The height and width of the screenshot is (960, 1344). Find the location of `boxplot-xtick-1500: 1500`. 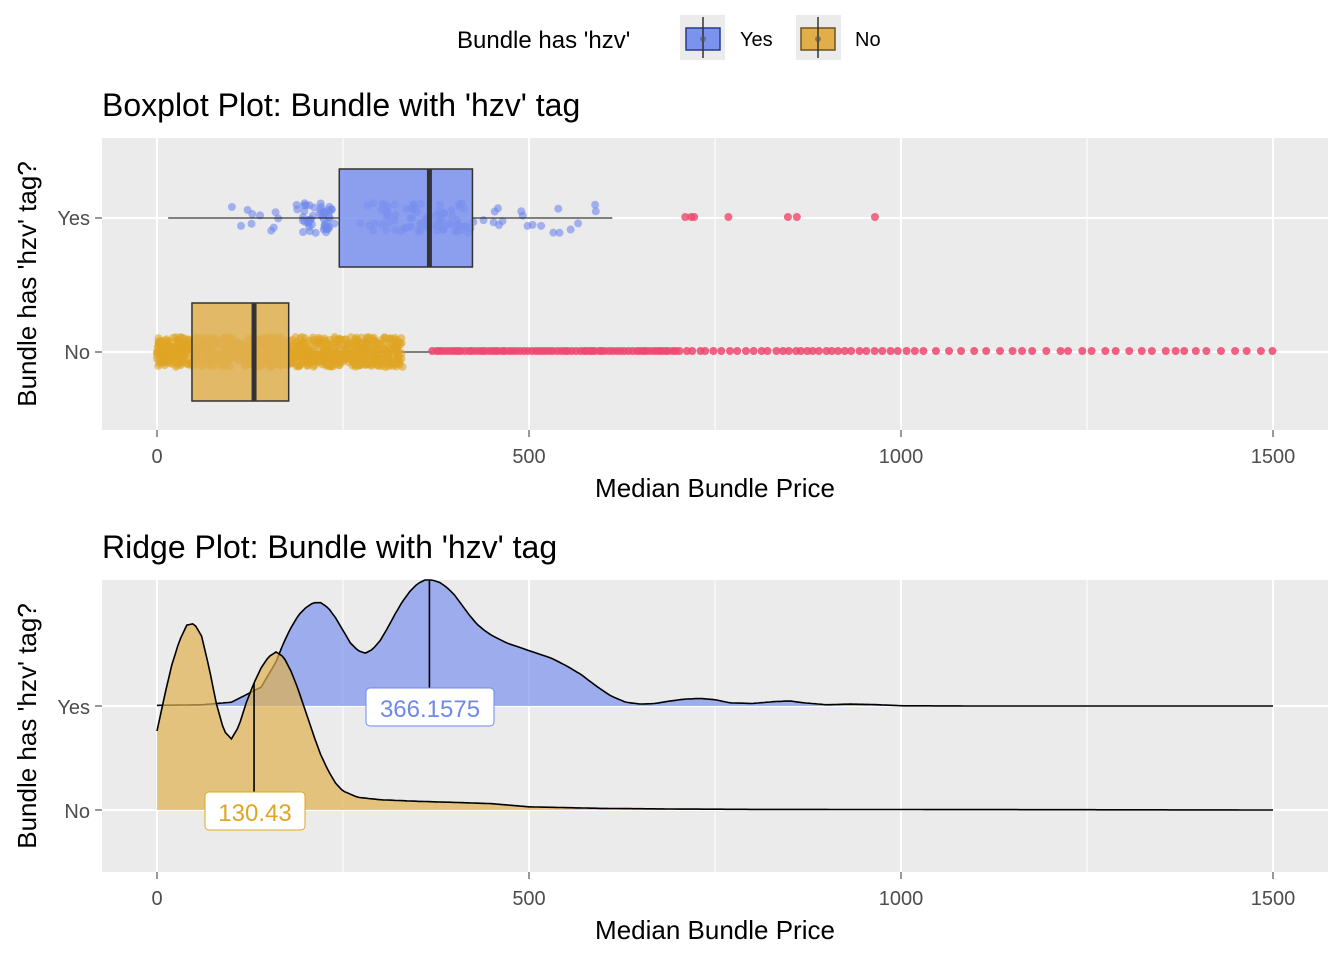

boxplot-xtick-1500: 1500 is located at coordinates (1273, 457).